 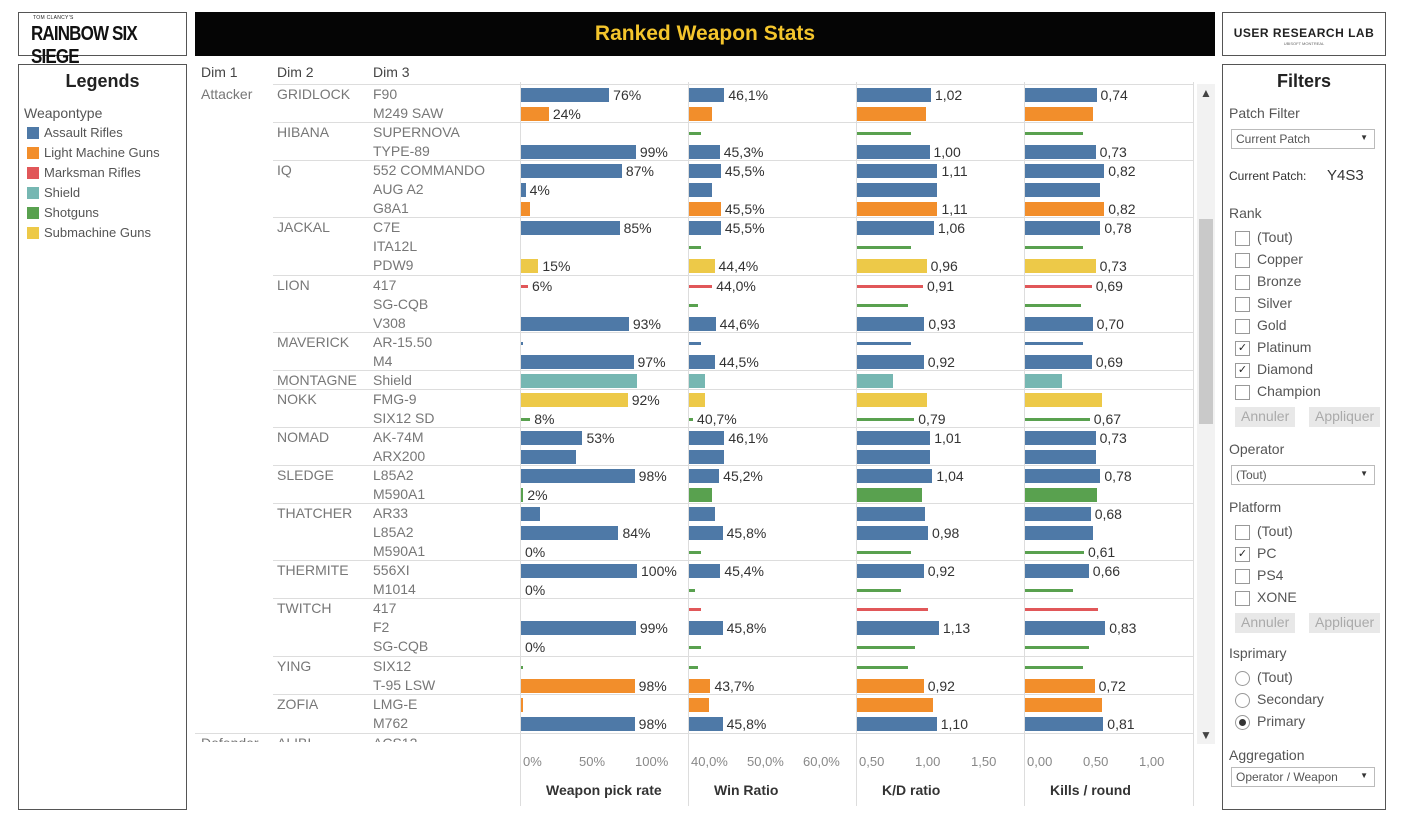 What do you see at coordinates (1303, 777) in the screenshot?
I see `aggregation-dropdown: Operator / Weapon ▼` at bounding box center [1303, 777].